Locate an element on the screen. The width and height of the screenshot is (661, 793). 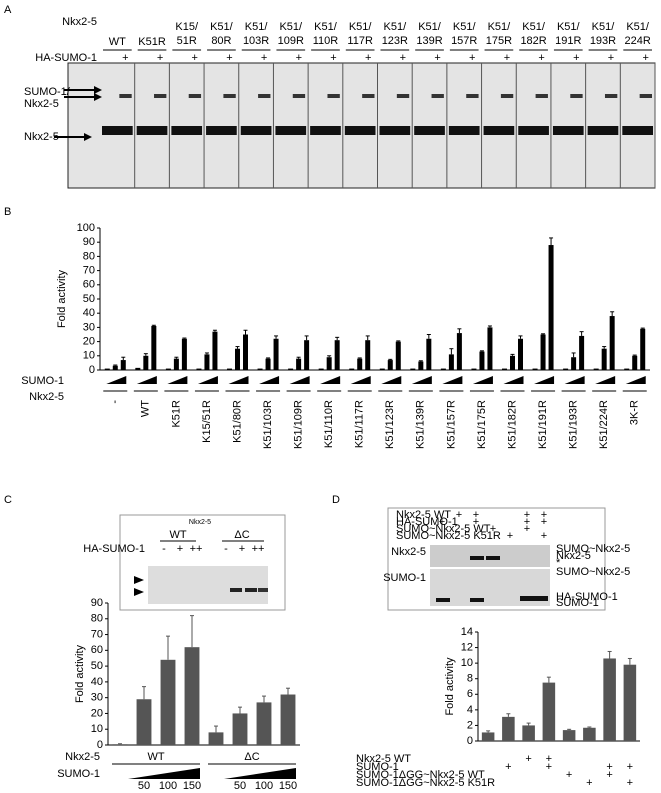
label: 139R is located at coordinates (429, 41).